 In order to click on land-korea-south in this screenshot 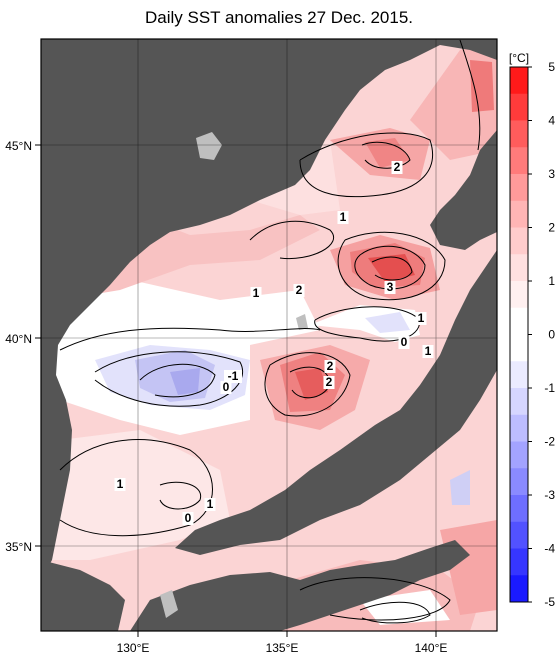, I will do `click(83, 595)`.